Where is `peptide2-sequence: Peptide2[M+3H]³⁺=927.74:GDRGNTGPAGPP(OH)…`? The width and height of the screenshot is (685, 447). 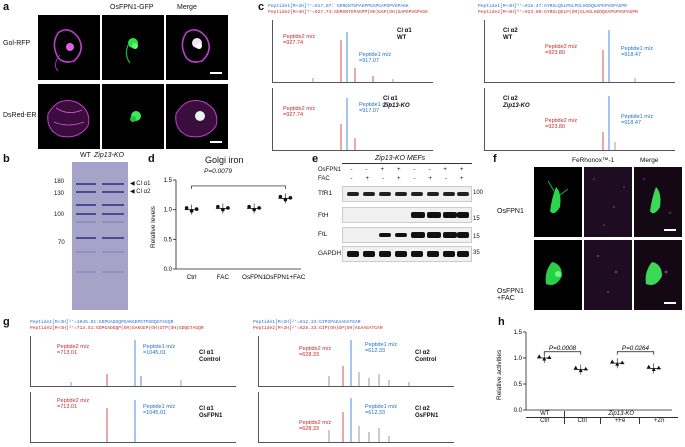
peptide2-sequence: Peptide2[M+3H]³⁺=927.74:GDRGNTGPAGPP(OH)… is located at coordinates (348, 12).